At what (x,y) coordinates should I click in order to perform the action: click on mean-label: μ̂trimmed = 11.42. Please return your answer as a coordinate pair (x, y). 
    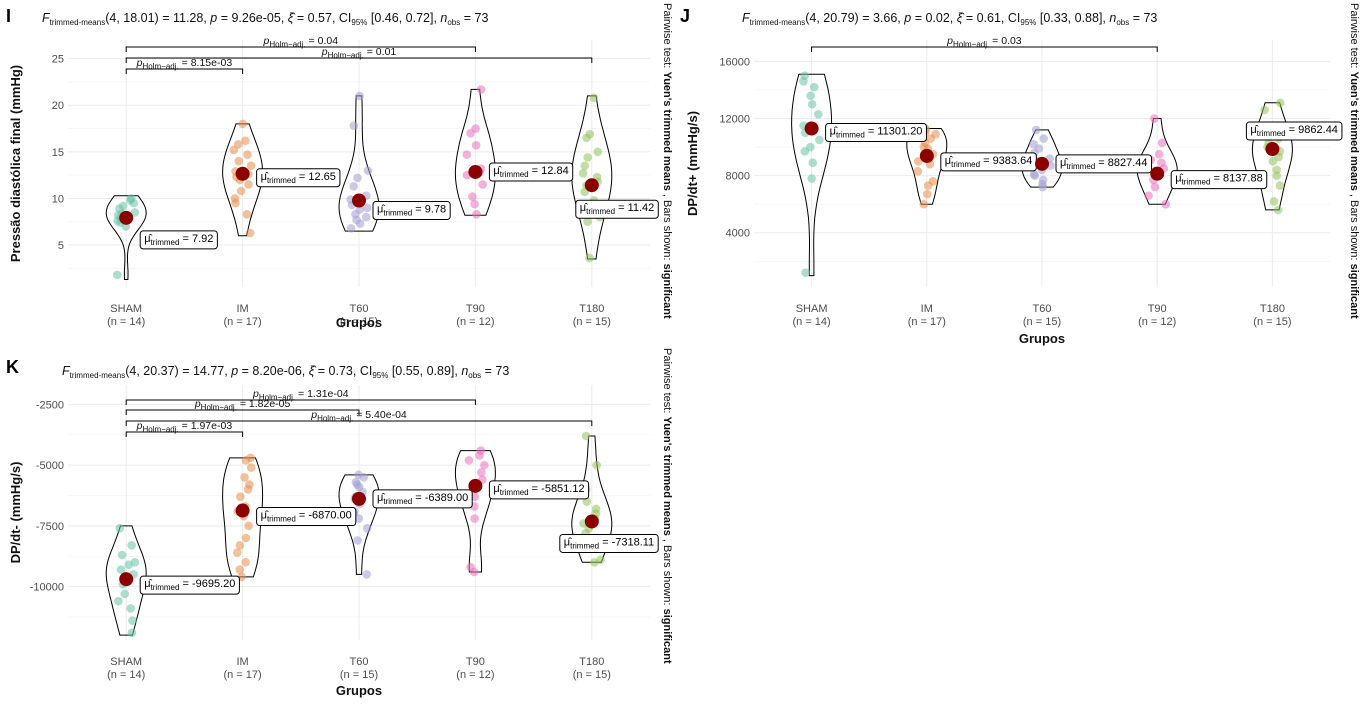
    Looking at the image, I should click on (617, 209).